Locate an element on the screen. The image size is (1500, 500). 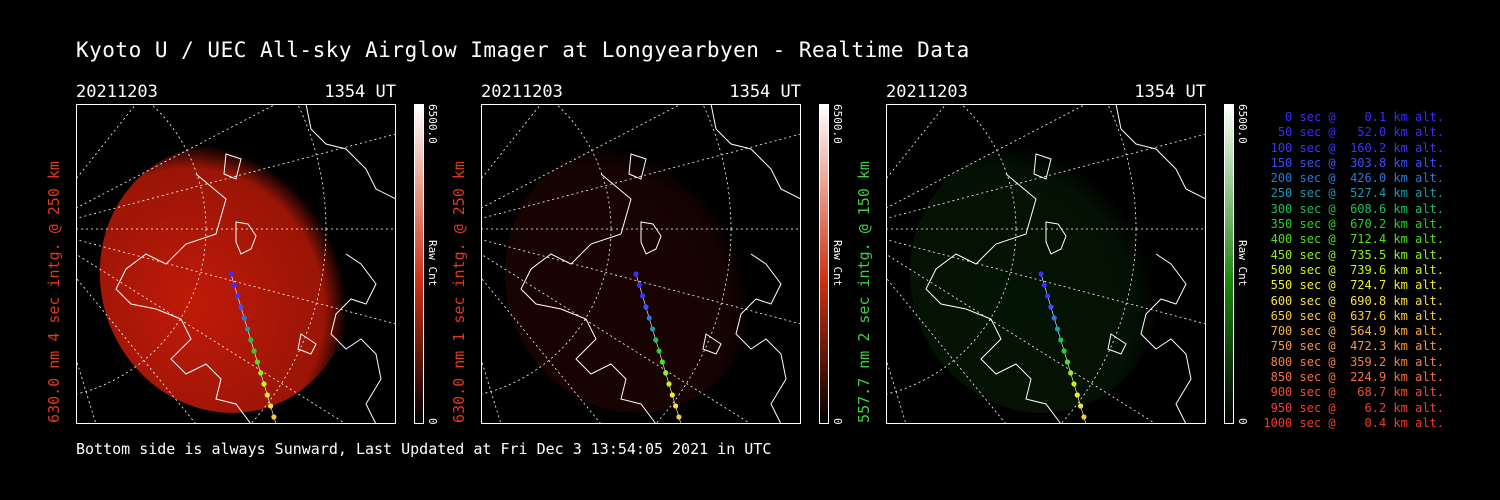
legend-entry: 450 sec @ 735.5 km alt. is located at coordinates (1353, 254).